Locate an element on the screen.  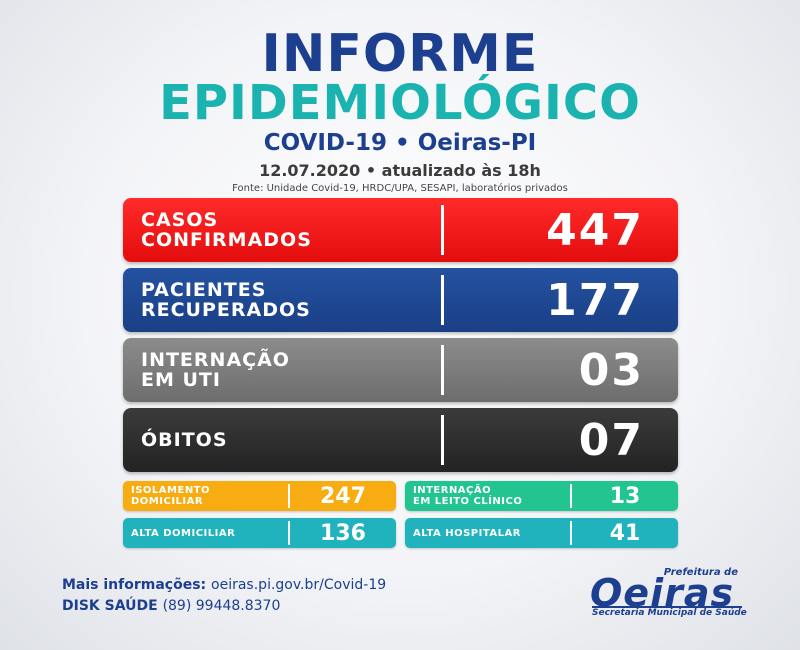
stat-label: CASOS CONFIRMADOS is located at coordinates (226, 230).